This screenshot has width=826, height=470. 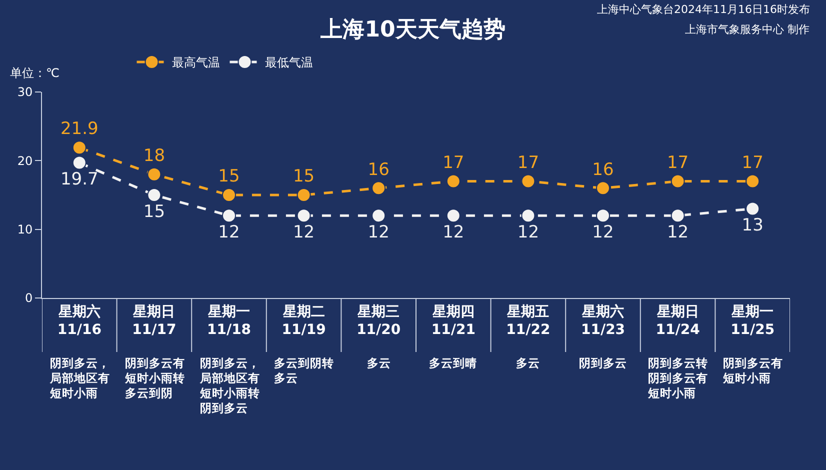 What do you see at coordinates (304, 370) in the screenshot?
I see `text: 多云到阴转多云` at bounding box center [304, 370].